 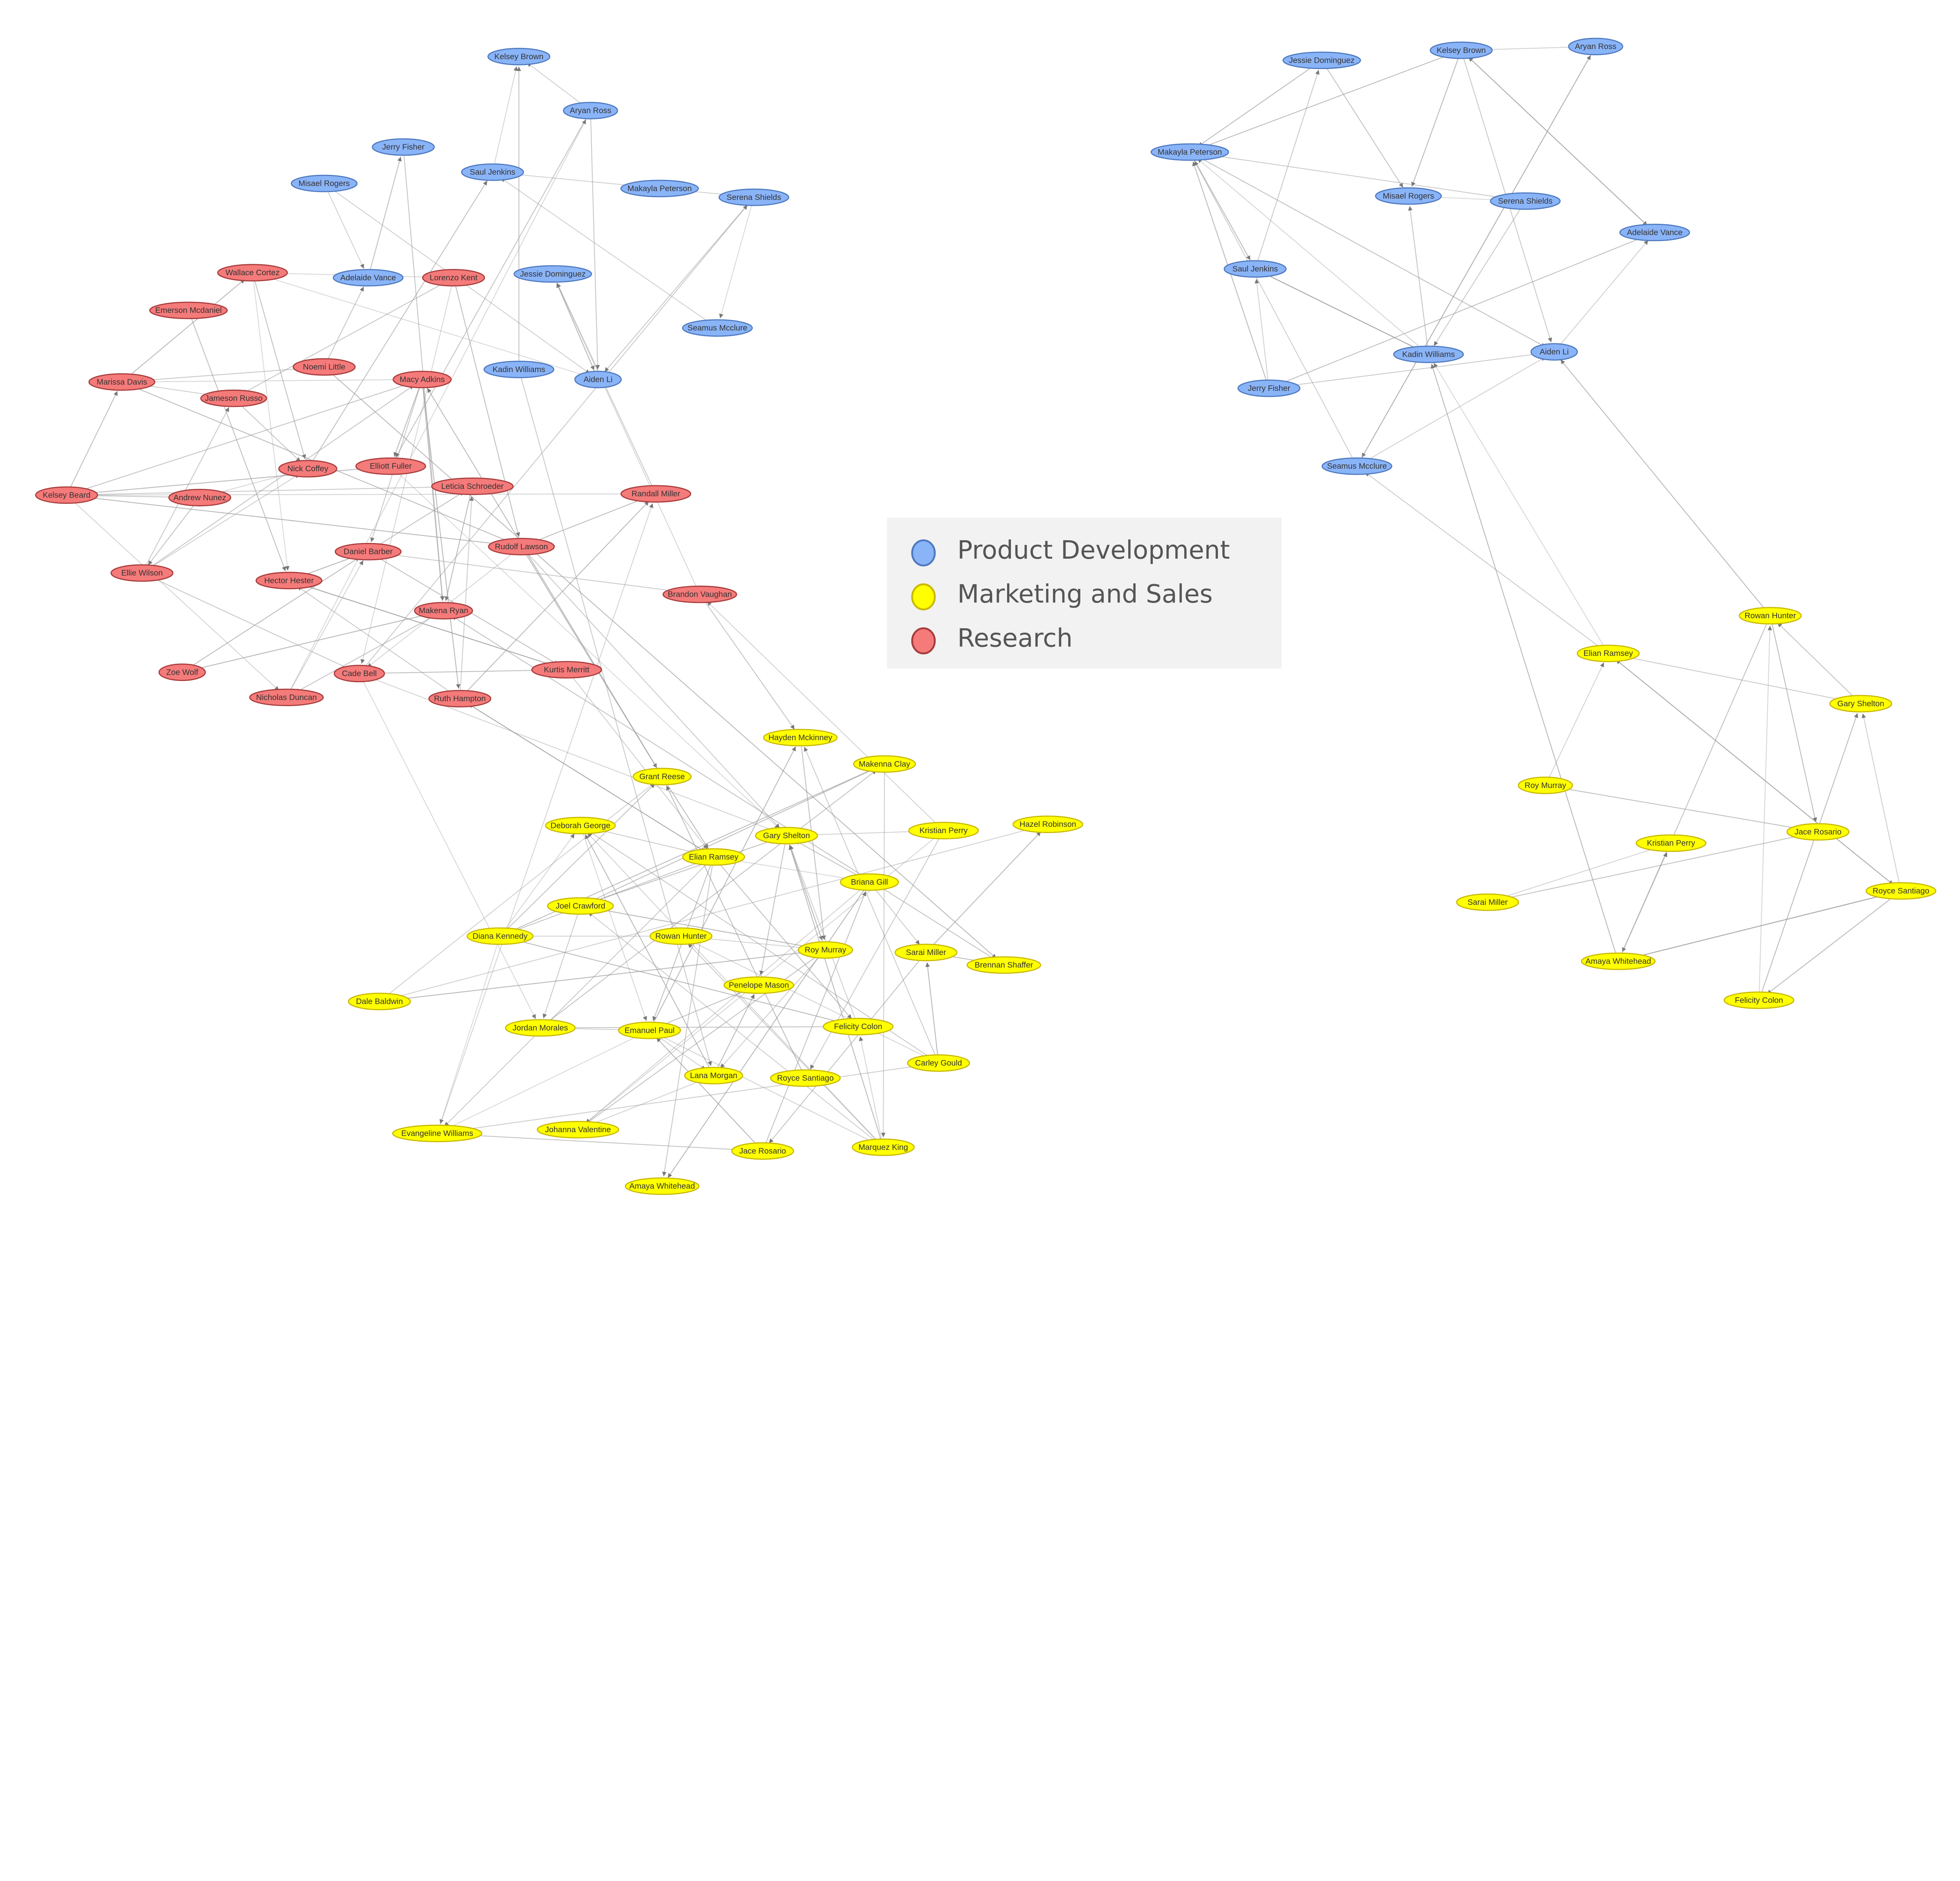 What do you see at coordinates (884, 764) in the screenshot?
I see `node-makenna-clay: Makenna Clay` at bounding box center [884, 764].